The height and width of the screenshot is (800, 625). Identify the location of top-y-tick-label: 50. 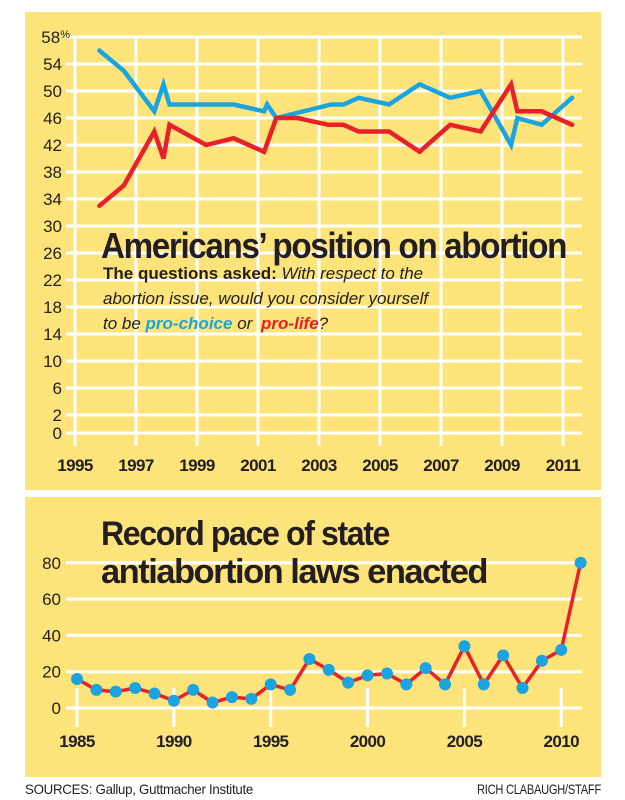
(52, 91).